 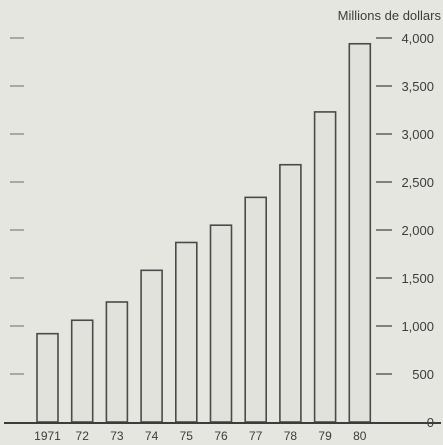 What do you see at coordinates (256, 436) in the screenshot?
I see `x-tick-label: 77` at bounding box center [256, 436].